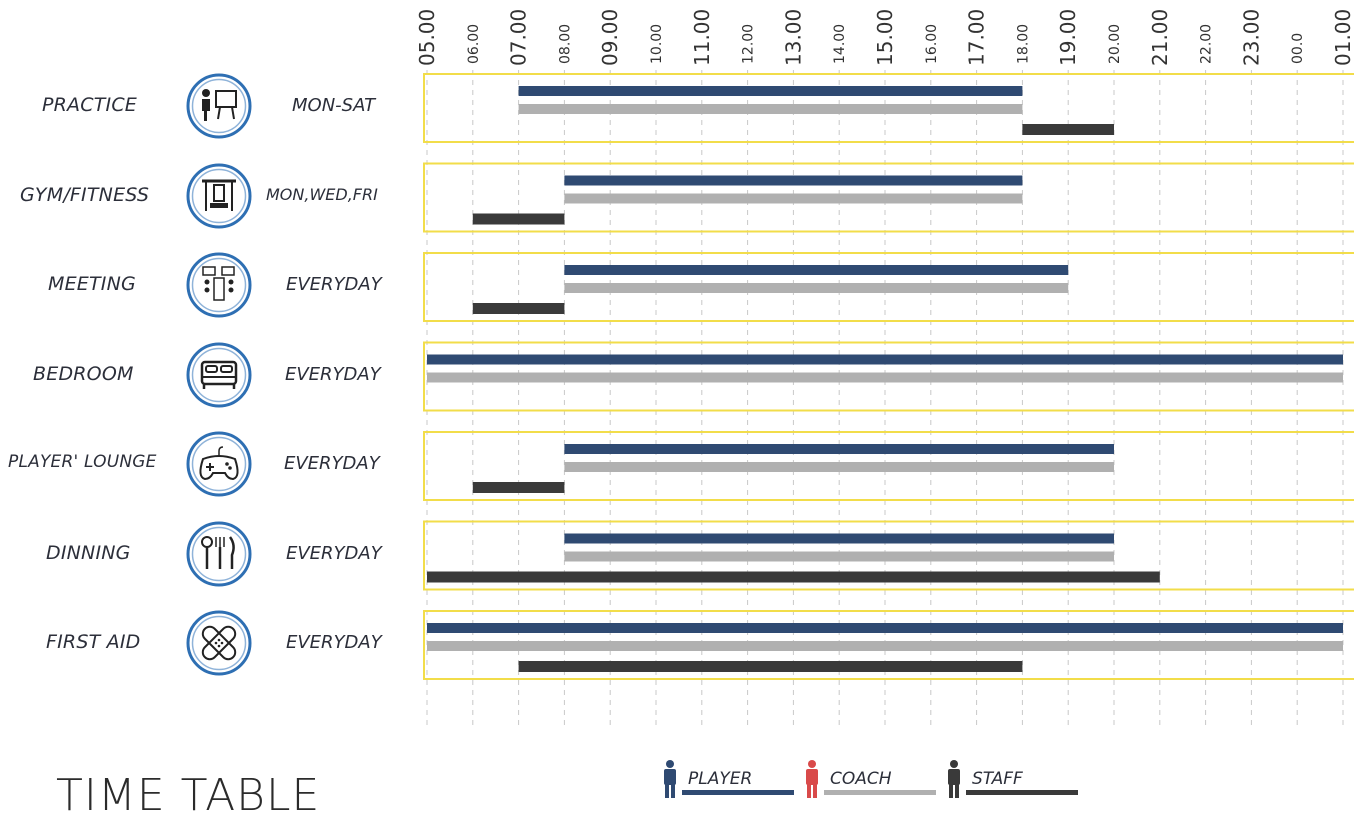  Describe the element at coordinates (812, 779) in the screenshot. I see `coach-person-icon` at that location.